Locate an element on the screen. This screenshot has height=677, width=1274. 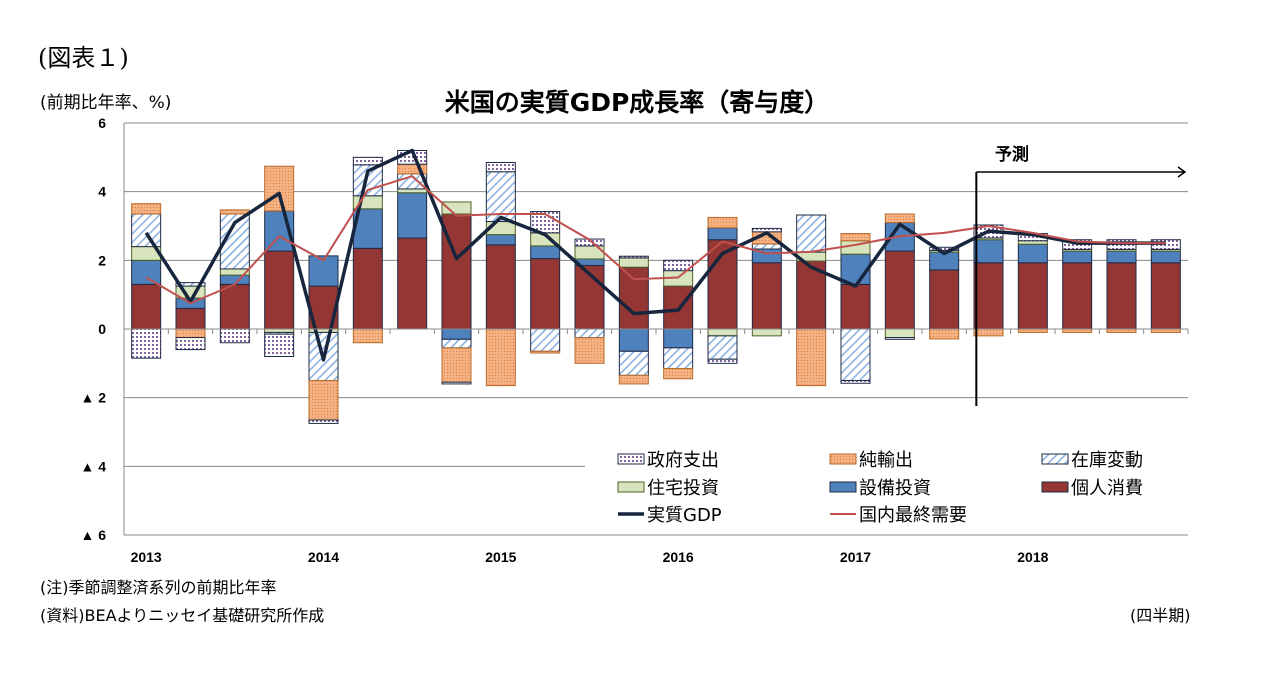
y-tick-label: 6 is located at coordinates (102, 123).